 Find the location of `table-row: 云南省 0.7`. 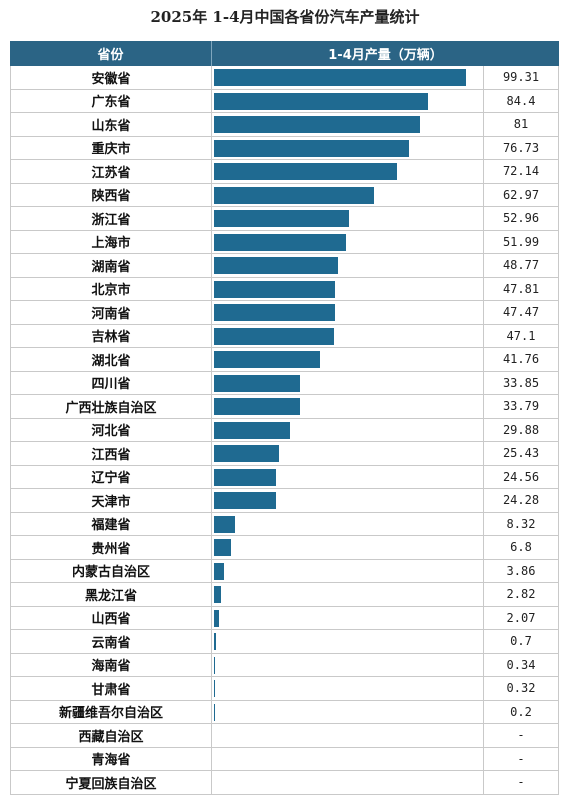

table-row: 云南省 0.7 is located at coordinates (284, 642).